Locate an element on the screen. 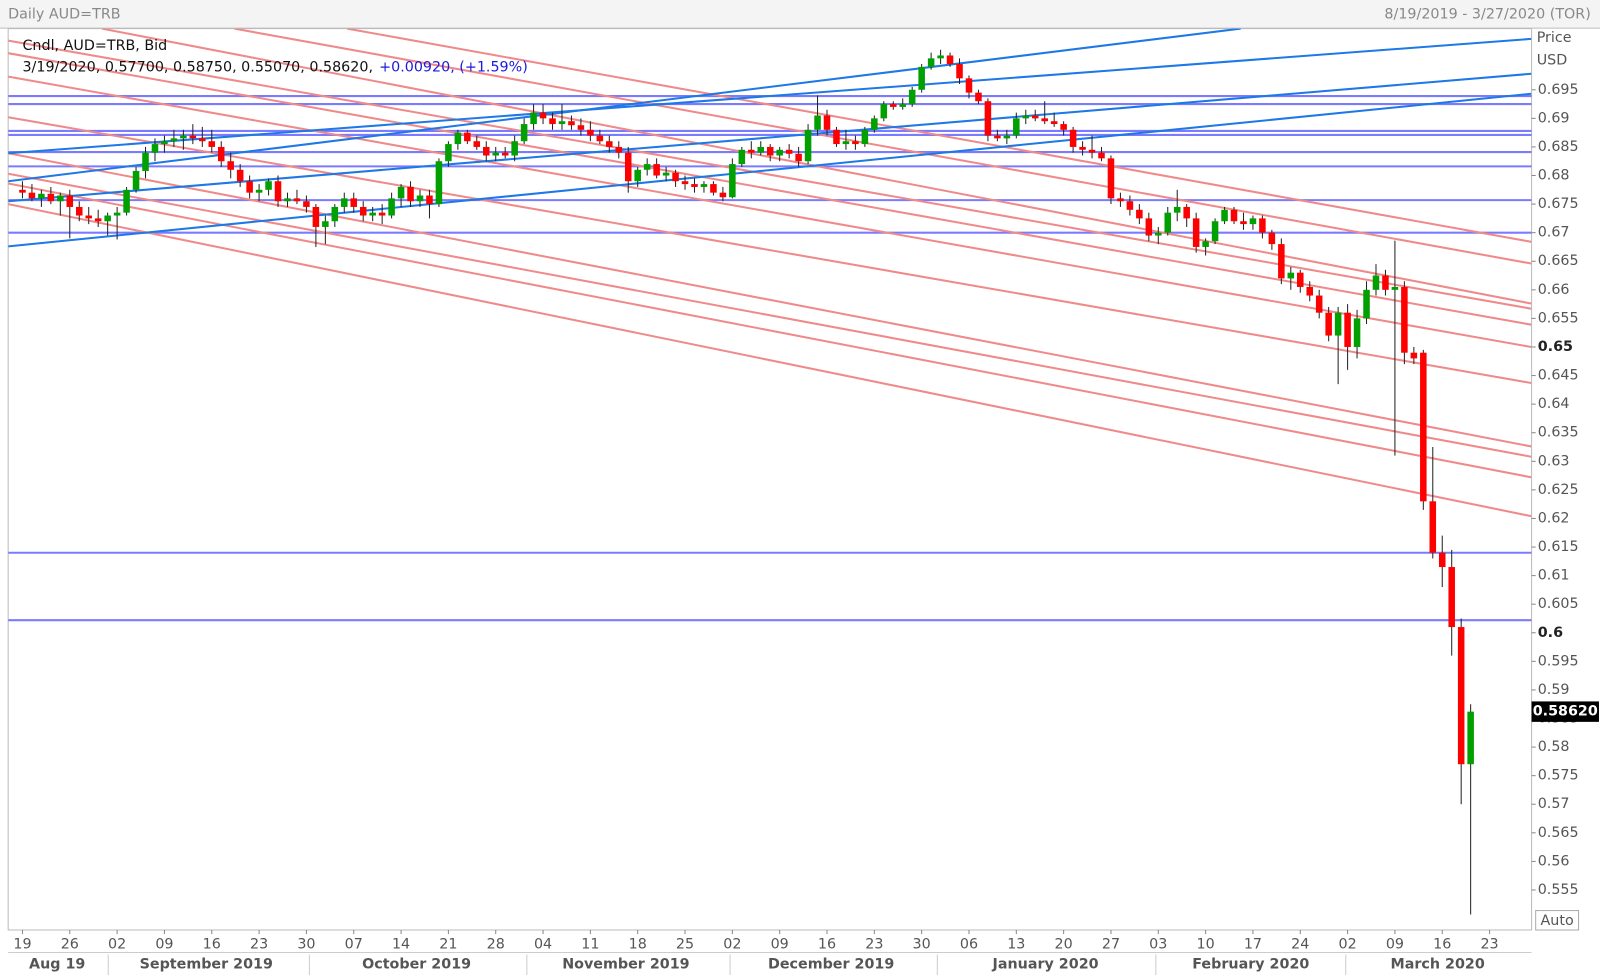  auto-button is located at coordinates (1557, 920).